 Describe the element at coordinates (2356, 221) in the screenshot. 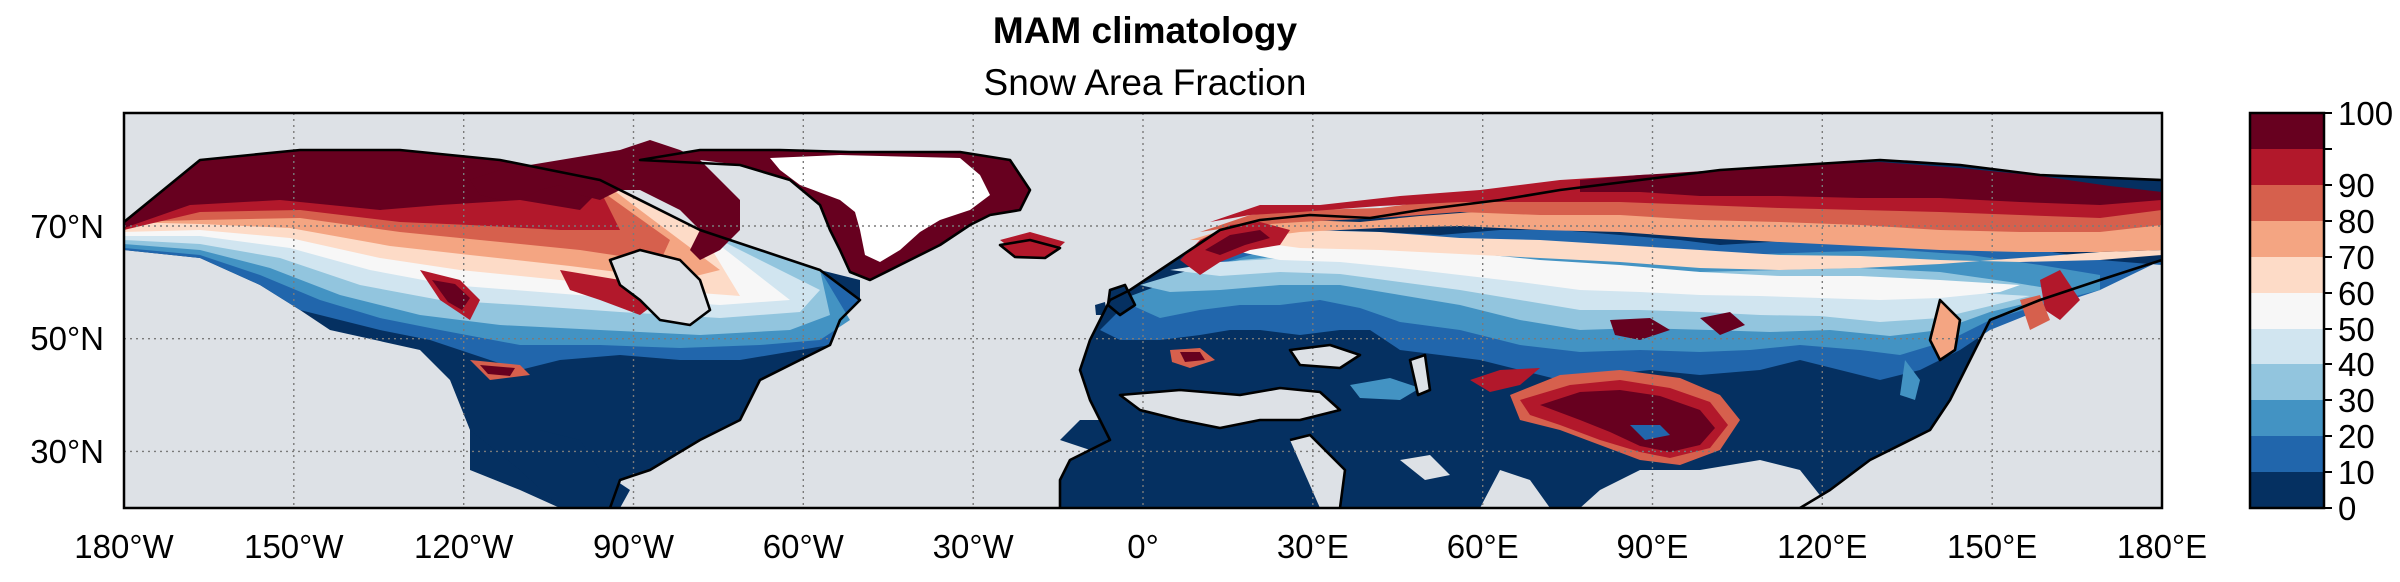

I see `colorbar-tick-label: 80` at that location.